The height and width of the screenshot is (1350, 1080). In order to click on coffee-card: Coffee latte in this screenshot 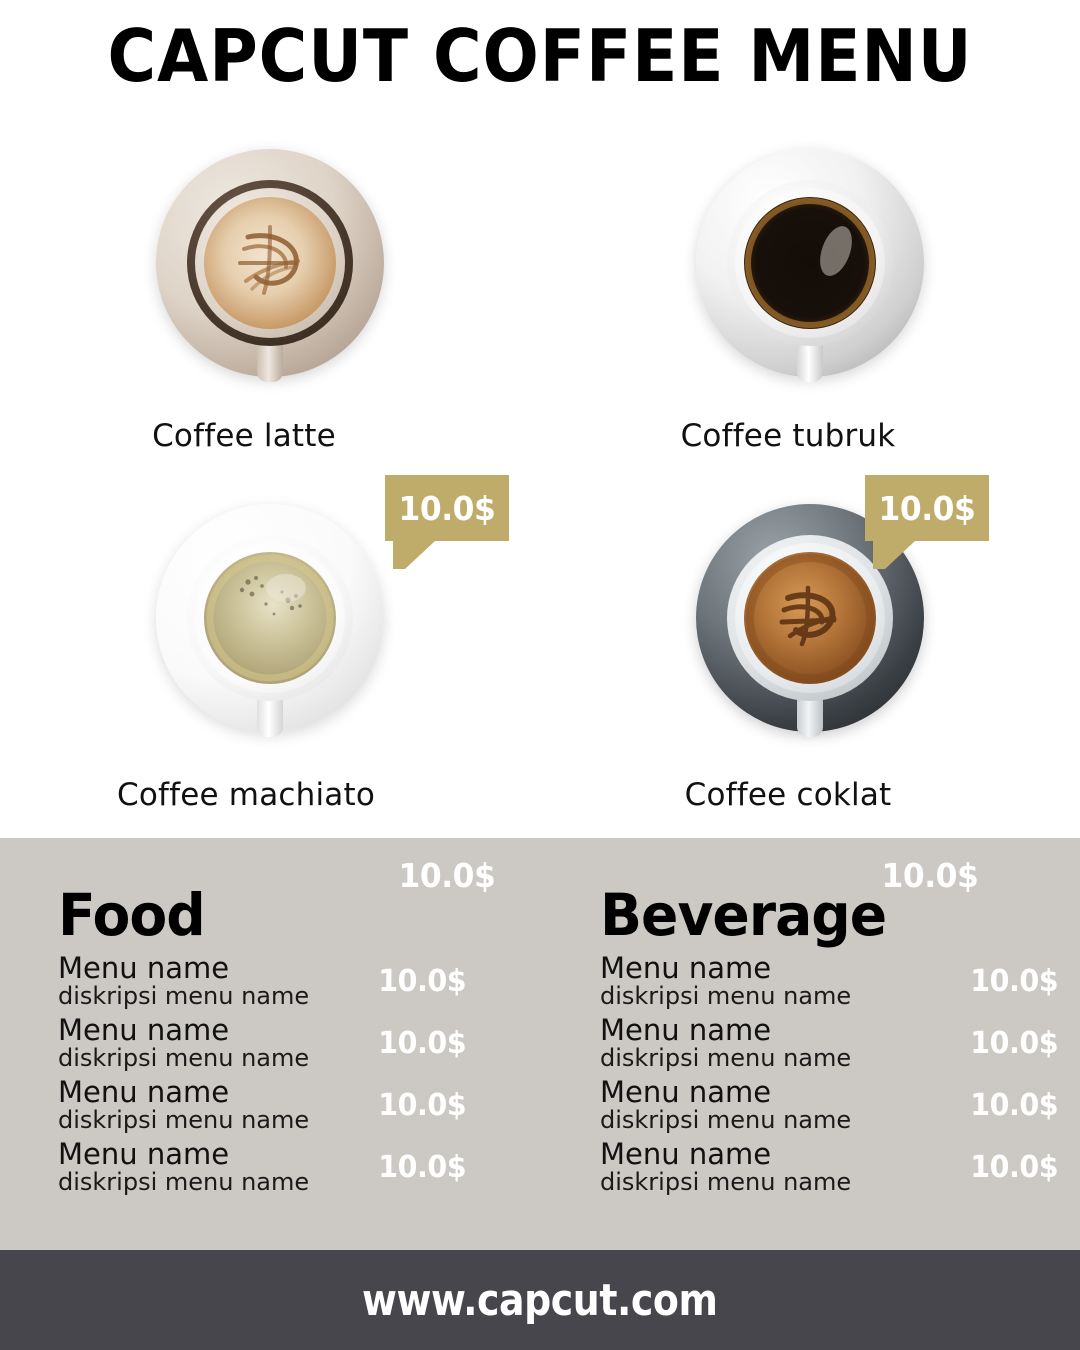, I will do `click(270, 307)`.